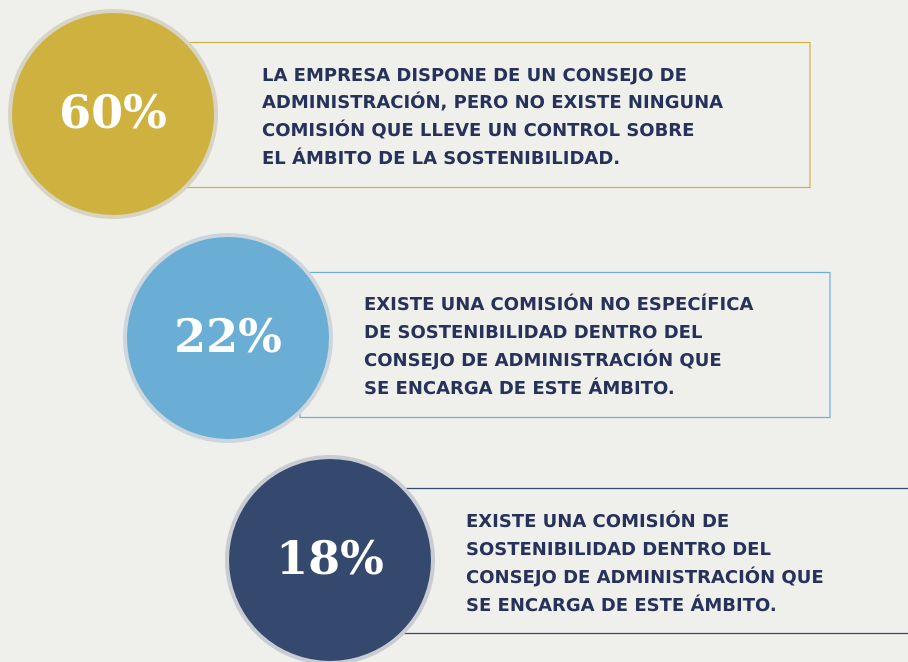 The height and width of the screenshot is (662, 908). I want to click on description-line: COMISIÓN QUE LLEVE UN CONTROL SOBRE, so click(478, 130).